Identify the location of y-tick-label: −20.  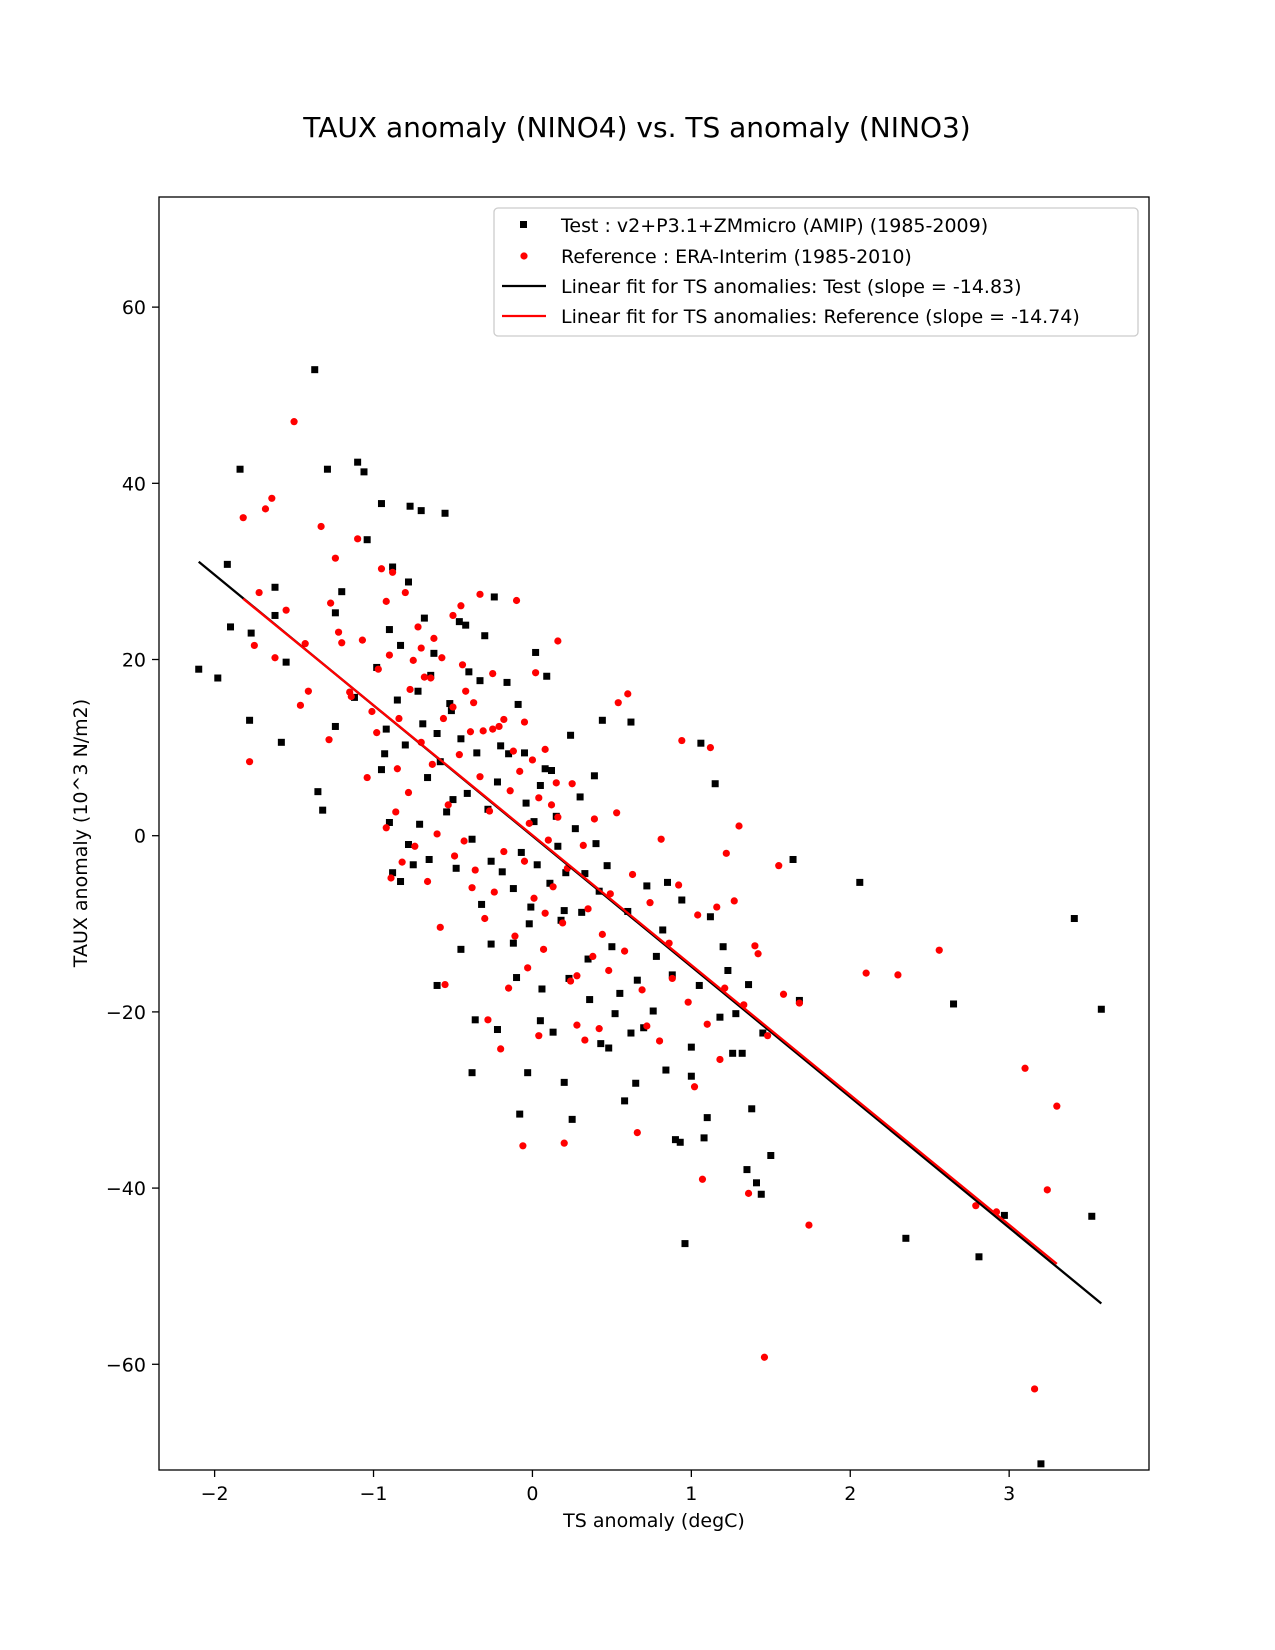
(126, 1013).